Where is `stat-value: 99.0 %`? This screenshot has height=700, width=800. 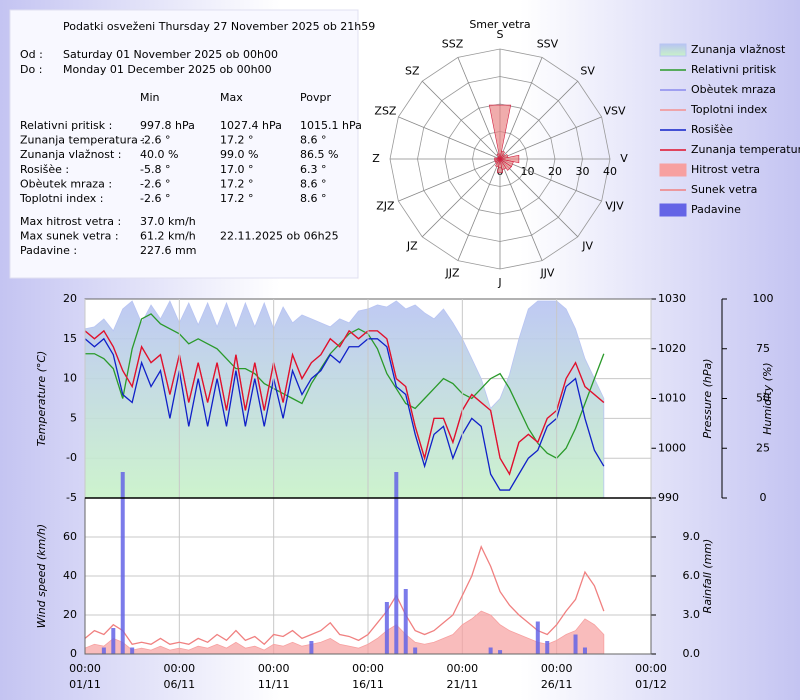 stat-value: 99.0 % is located at coordinates (239, 154).